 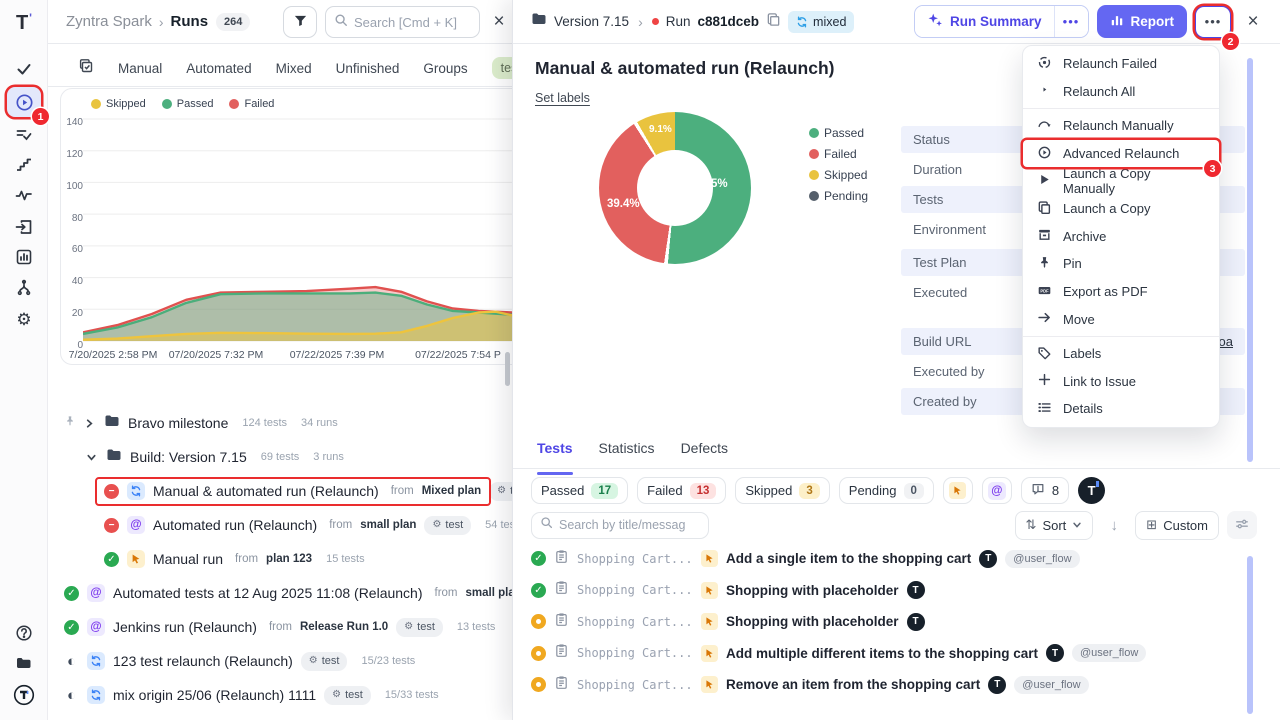 I want to click on filter-comments: 8, so click(x=1045, y=490).